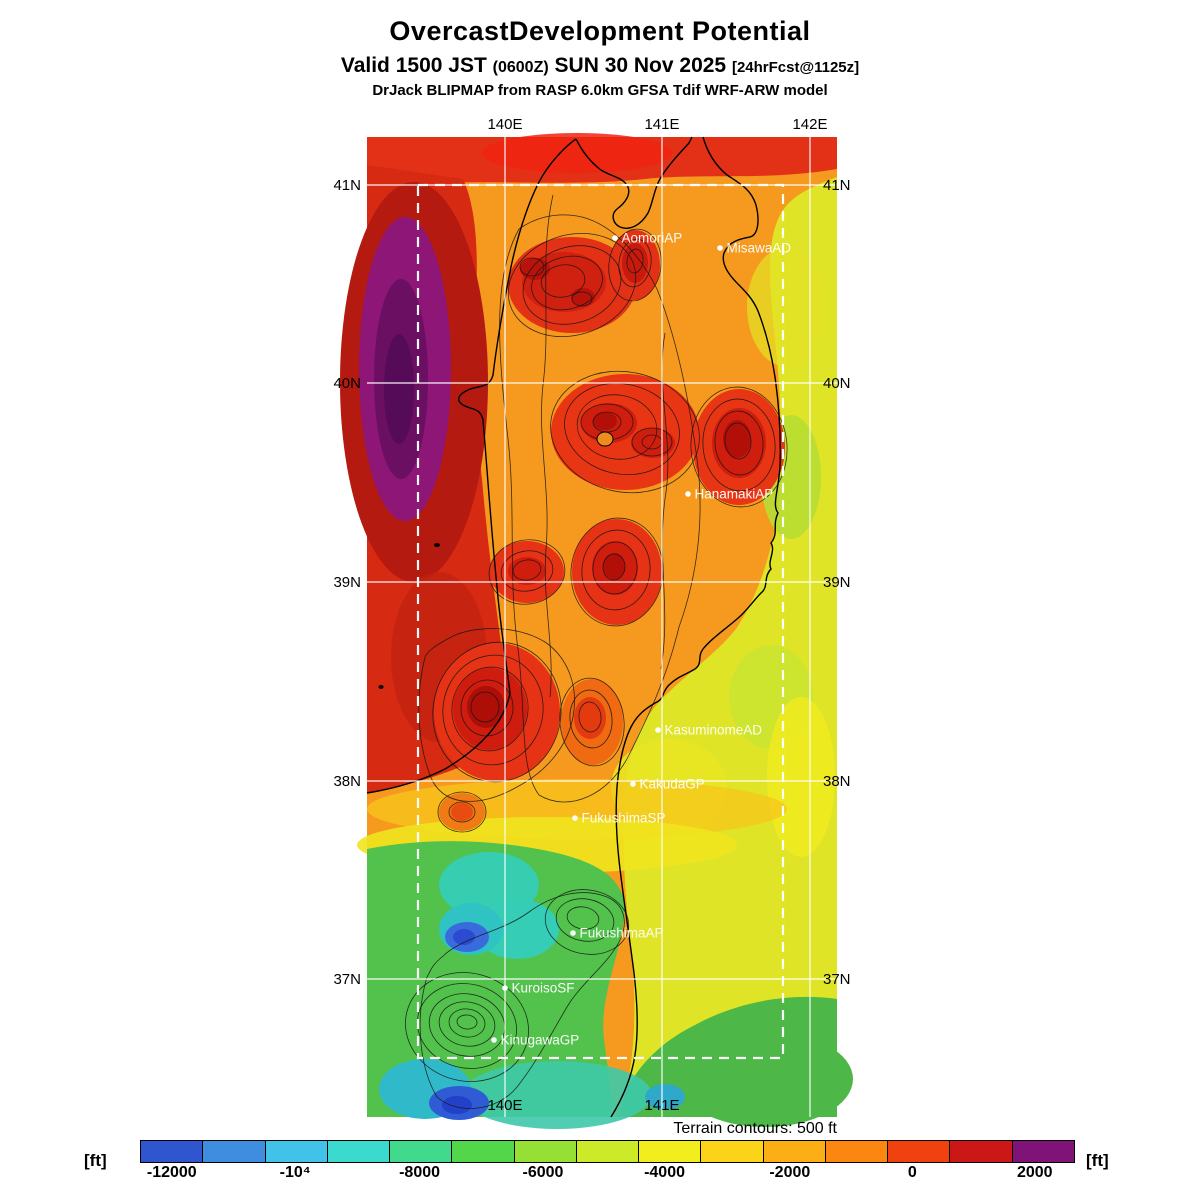 The width and height of the screenshot is (1200, 1200). I want to click on terrain-note: Terrain contours: 500 ft, so click(755, 1128).